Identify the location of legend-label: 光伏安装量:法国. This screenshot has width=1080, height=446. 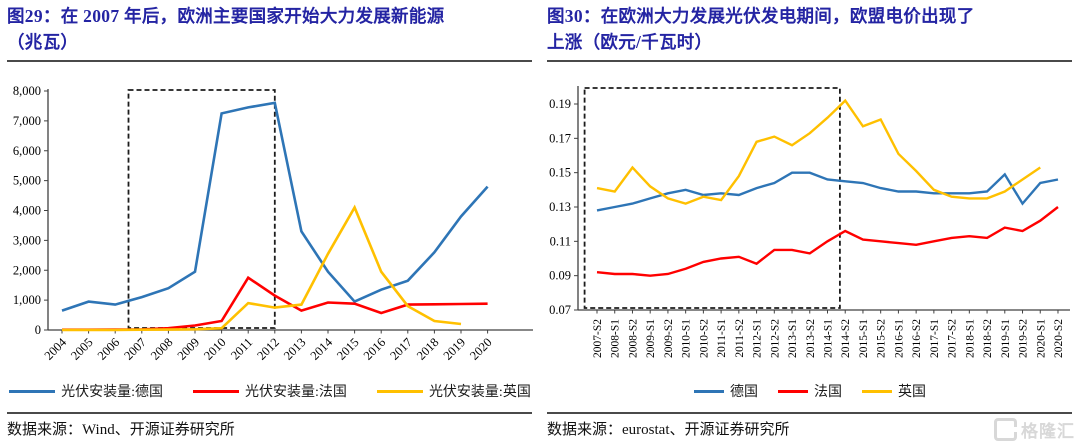
(296, 392).